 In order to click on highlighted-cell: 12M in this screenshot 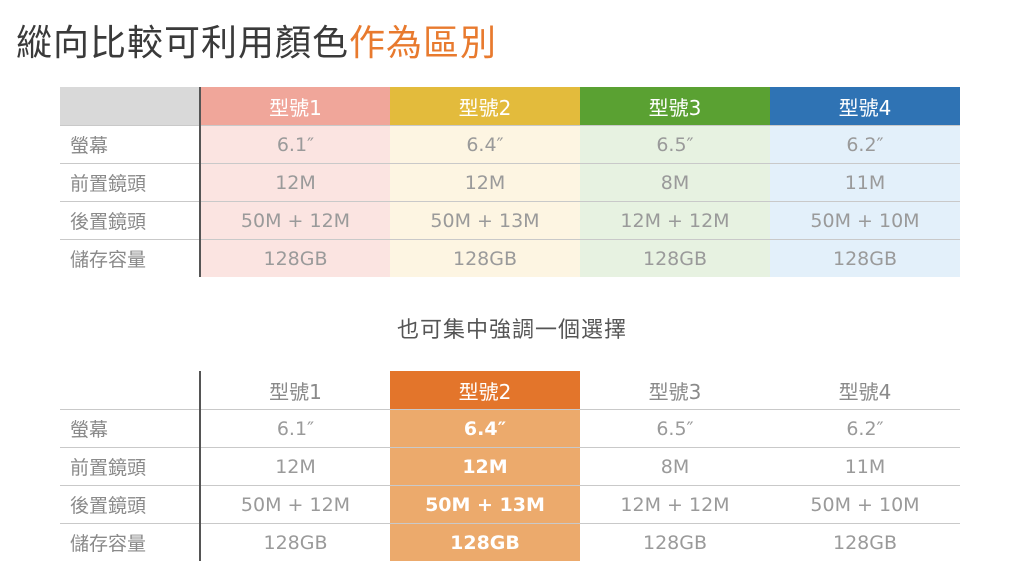, I will do `click(485, 466)`.